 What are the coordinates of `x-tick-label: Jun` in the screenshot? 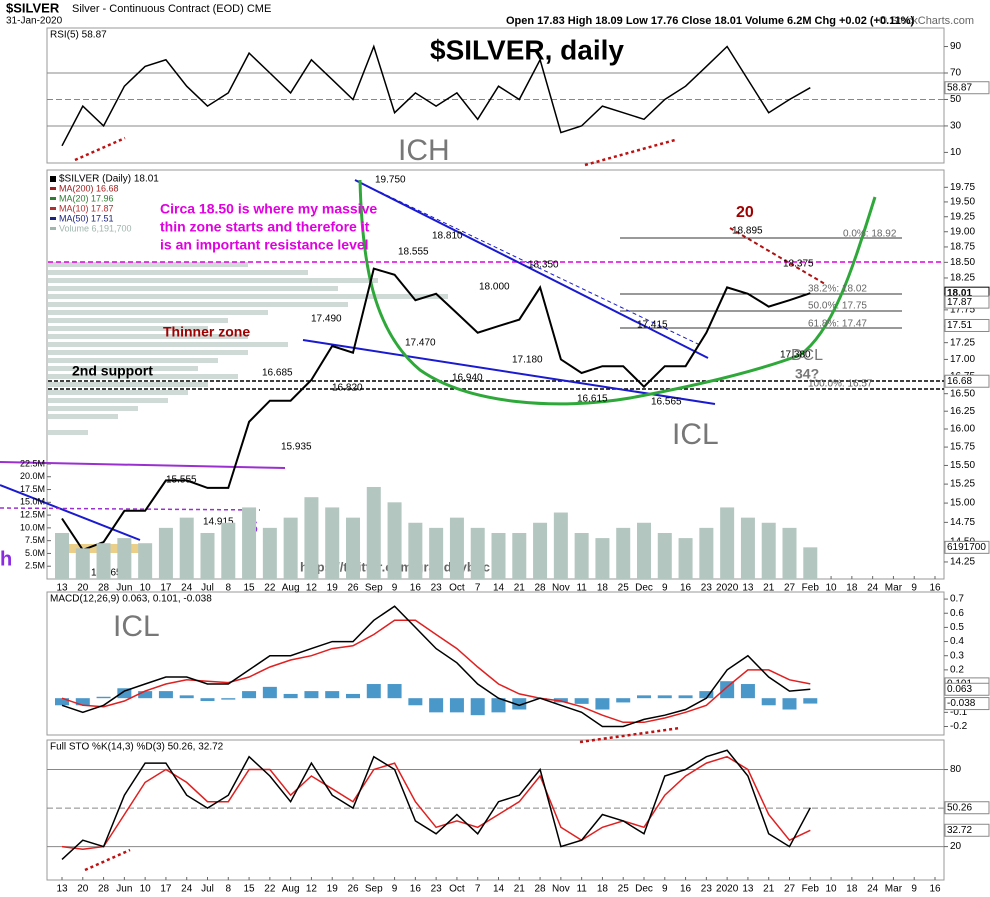 It's located at (124, 588).